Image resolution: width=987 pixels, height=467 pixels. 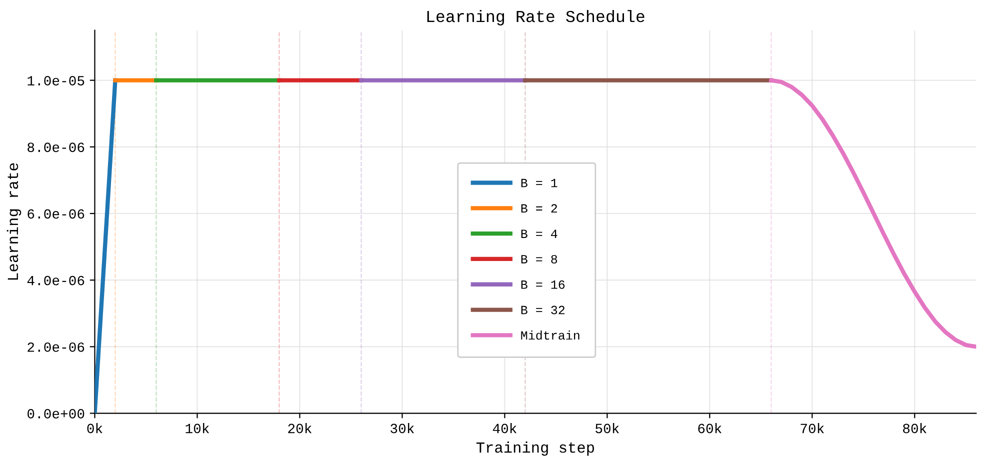 What do you see at coordinates (535, 18) in the screenshot?
I see `chart-title: Learning Rate Schedule` at bounding box center [535, 18].